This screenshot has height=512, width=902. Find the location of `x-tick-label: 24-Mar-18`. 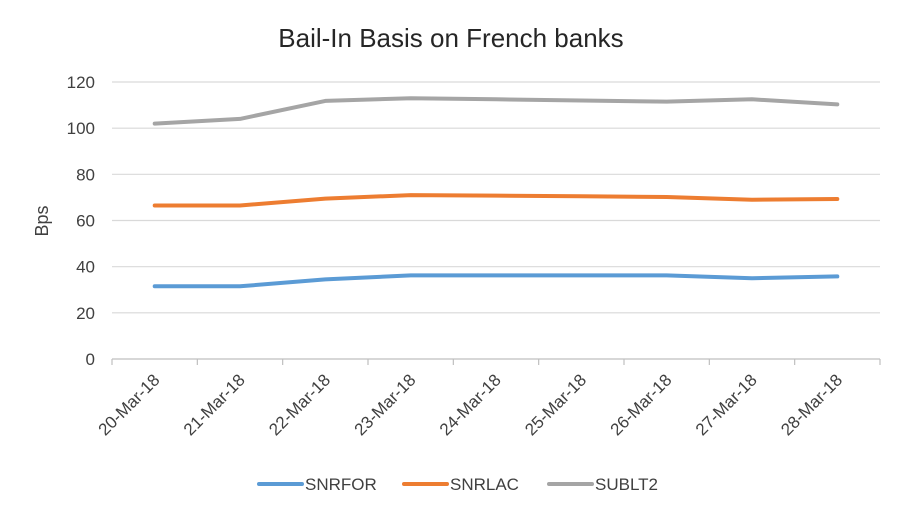

x-tick-label: 24-Mar-18 is located at coordinates (470, 404).